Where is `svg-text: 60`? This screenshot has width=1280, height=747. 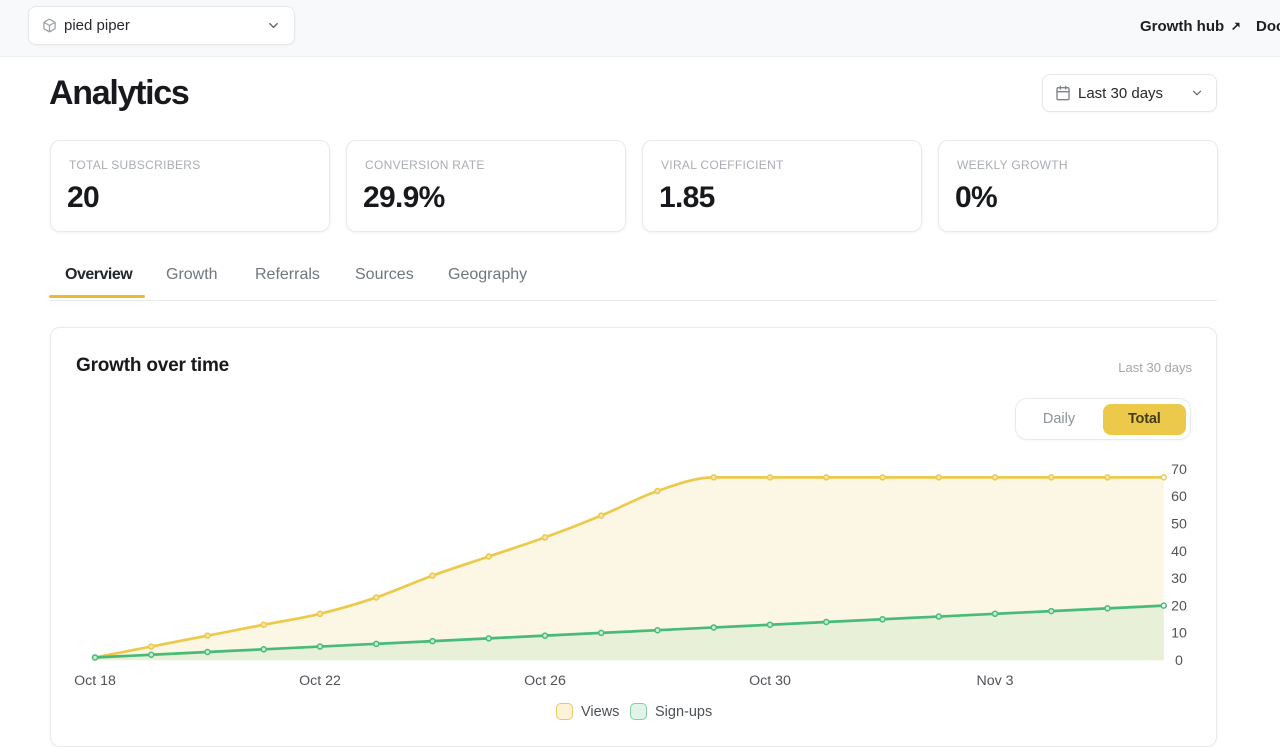 svg-text: 60 is located at coordinates (1179, 497).